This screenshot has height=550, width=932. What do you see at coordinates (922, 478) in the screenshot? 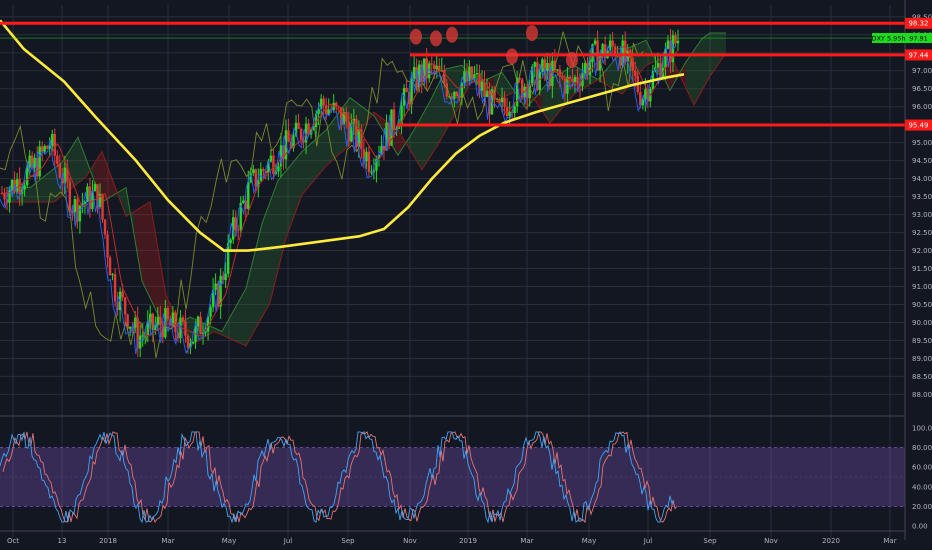
I see `oscillator-axis: 100.00 80.00 60.00 40.00 20.00 0.00` at bounding box center [922, 478].